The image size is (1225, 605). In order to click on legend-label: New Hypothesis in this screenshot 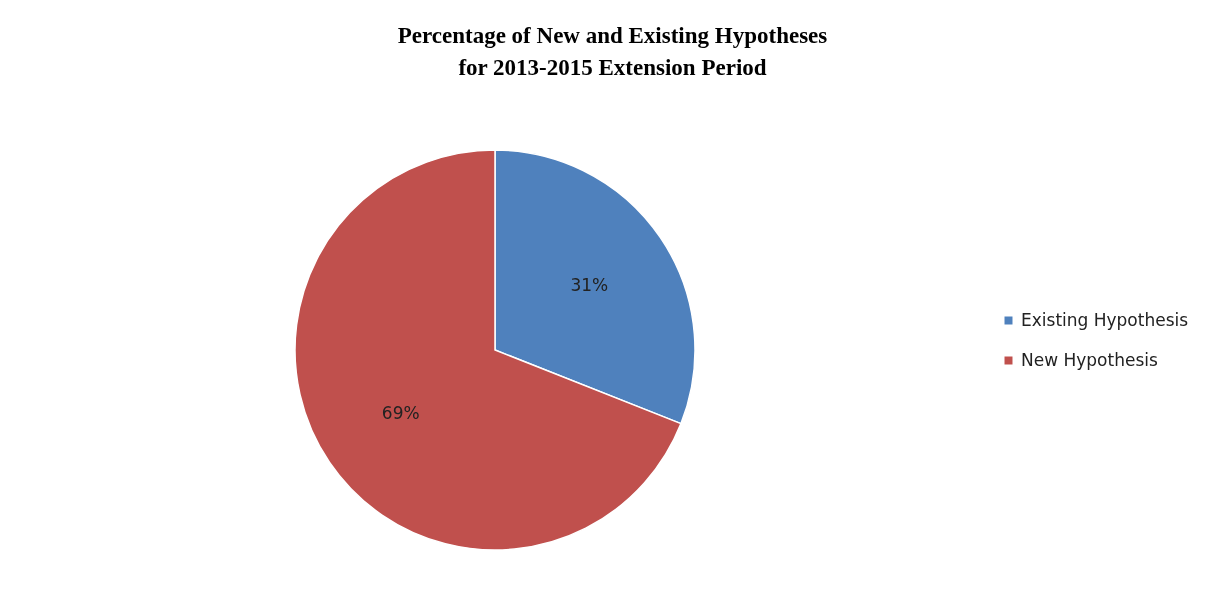, I will do `click(1089, 359)`.